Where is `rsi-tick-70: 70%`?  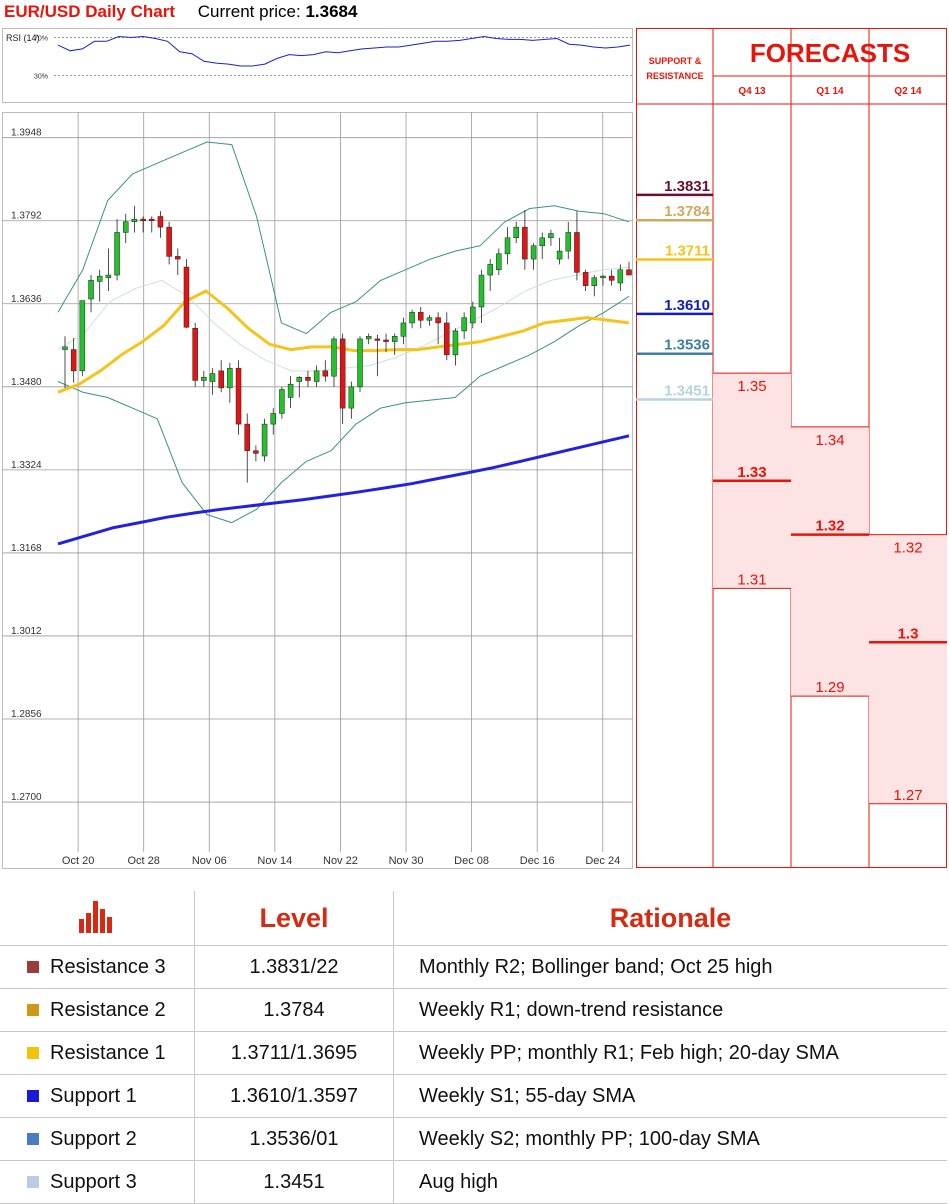 rsi-tick-70: 70% is located at coordinates (41, 39).